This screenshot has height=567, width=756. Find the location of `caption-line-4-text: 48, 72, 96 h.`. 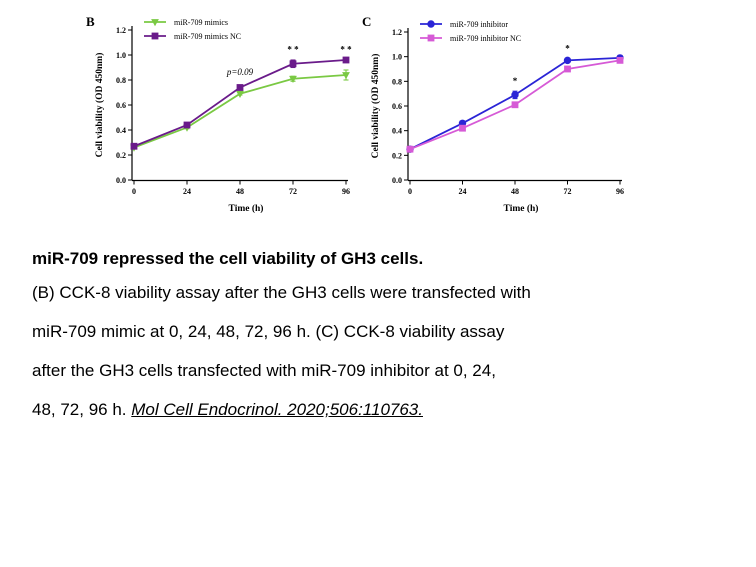

caption-line-4-text: 48, 72, 96 h. is located at coordinates (79, 409).